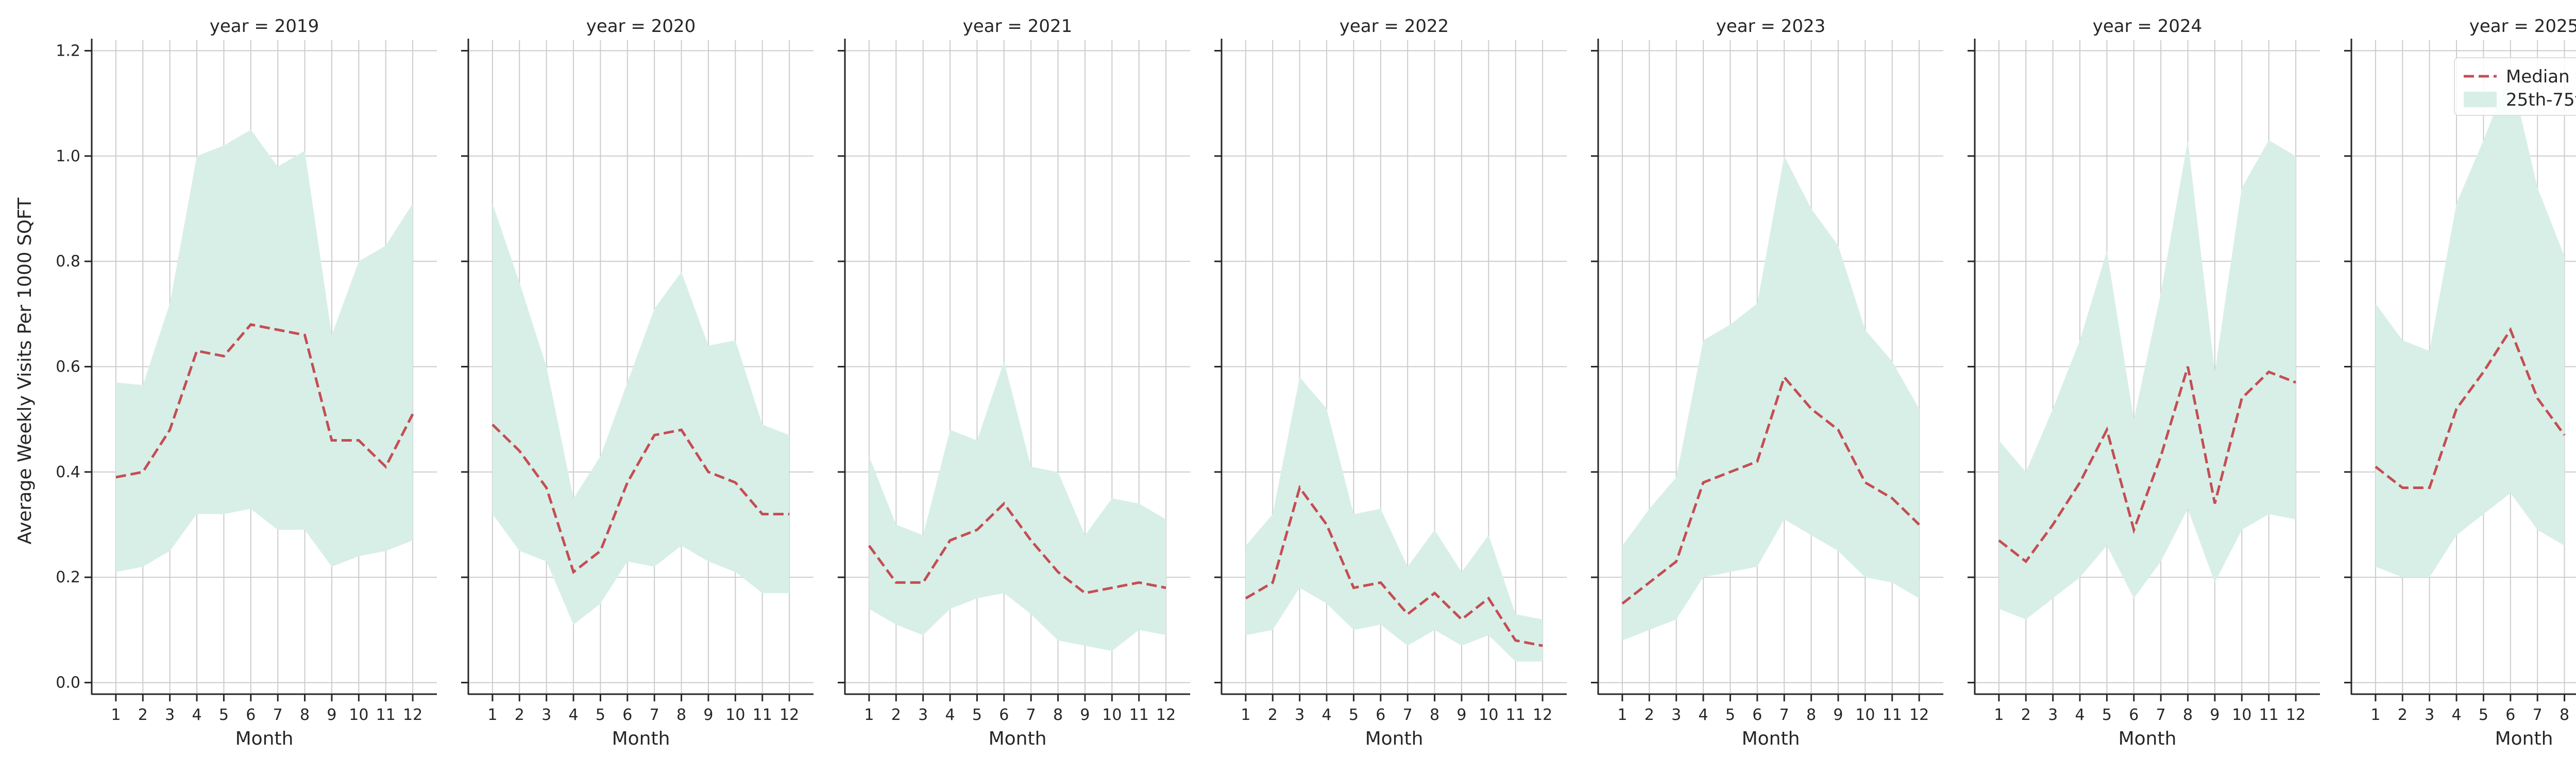 Image resolution: width=2576 pixels, height=773 pixels. What do you see at coordinates (2522, 26) in the screenshot?
I see `panel-title: year = 2025` at bounding box center [2522, 26].